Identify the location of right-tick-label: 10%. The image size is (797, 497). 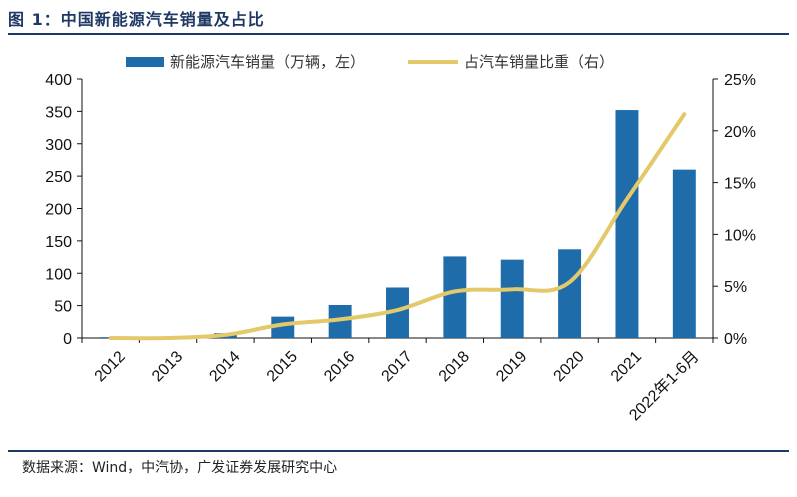
(740, 235).